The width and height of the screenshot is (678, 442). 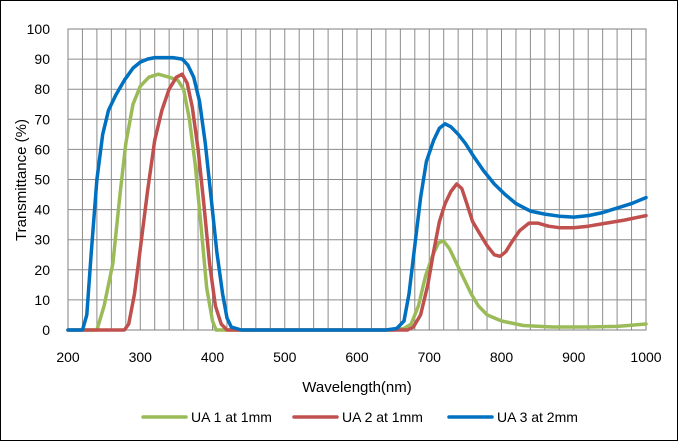 What do you see at coordinates (430, 357) in the screenshot?
I see `x-tick-label: 700` at bounding box center [430, 357].